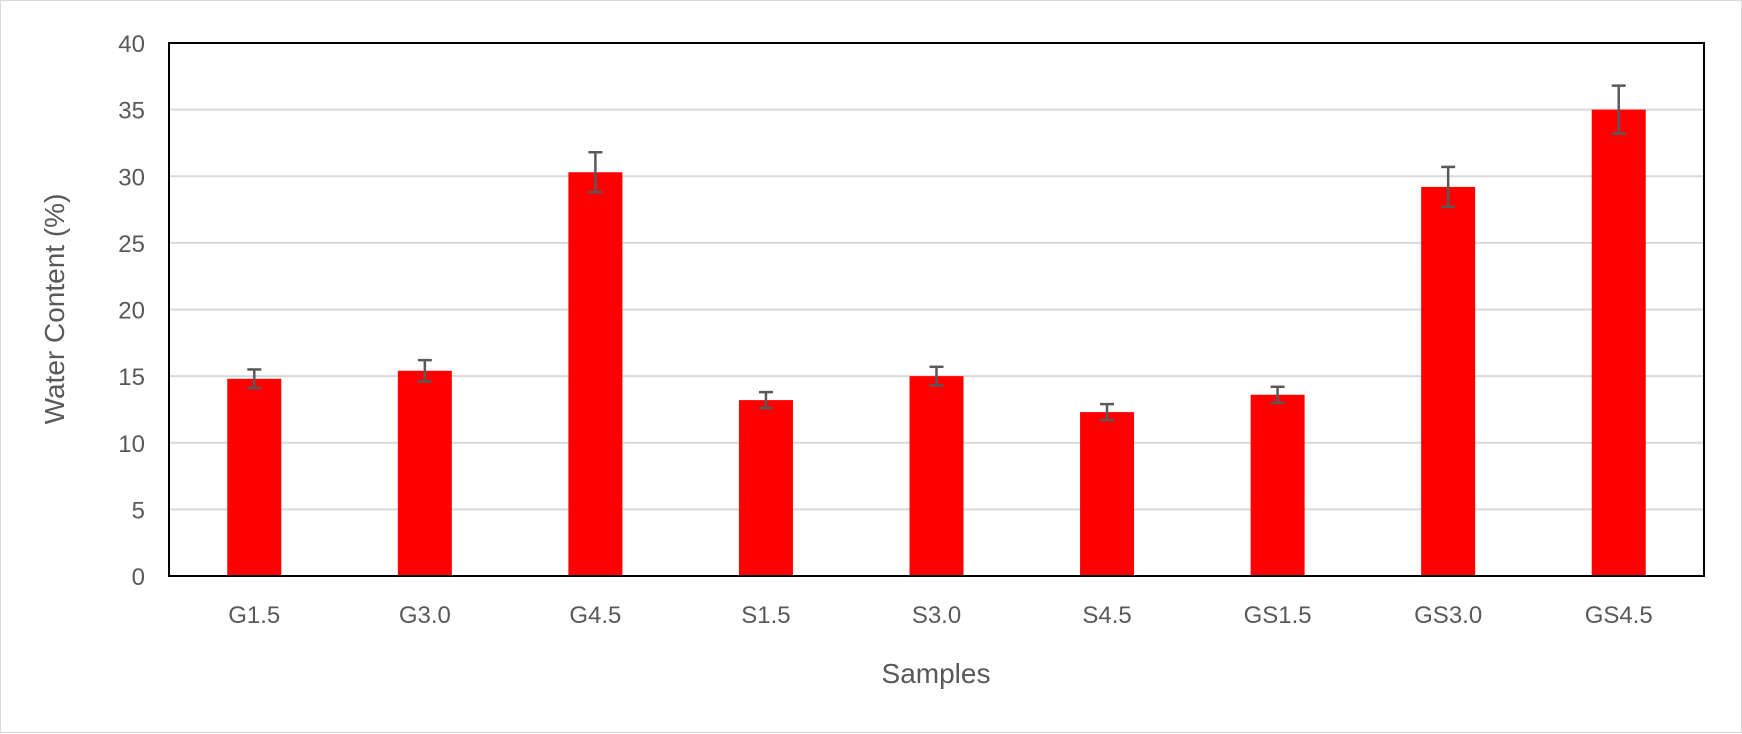 The height and width of the screenshot is (734, 1742). What do you see at coordinates (254, 615) in the screenshot?
I see `x-tick-label: G1.5` at bounding box center [254, 615].